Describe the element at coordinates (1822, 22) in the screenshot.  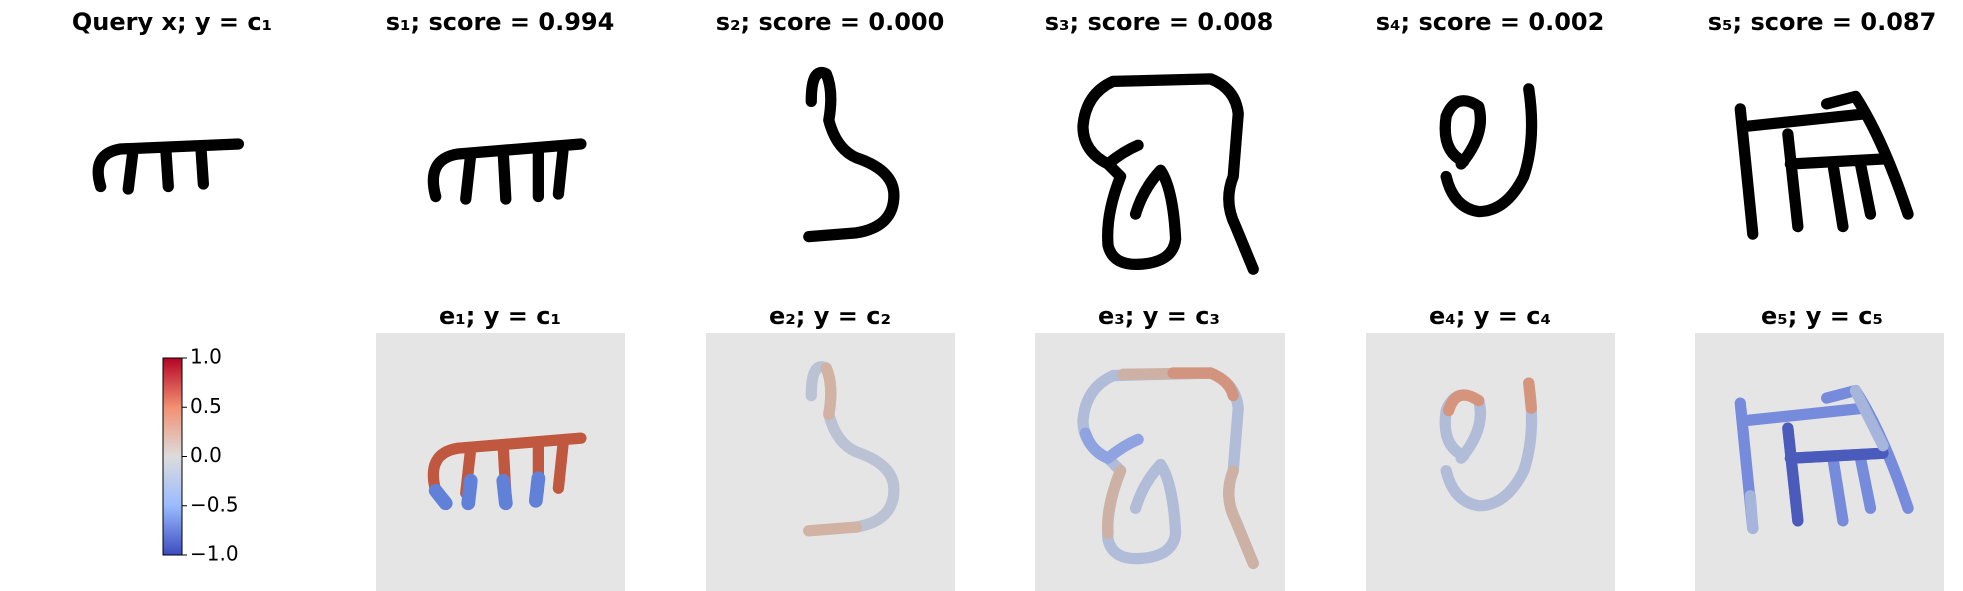
I see `panel-title: s₅; score = 0.087` at that location.